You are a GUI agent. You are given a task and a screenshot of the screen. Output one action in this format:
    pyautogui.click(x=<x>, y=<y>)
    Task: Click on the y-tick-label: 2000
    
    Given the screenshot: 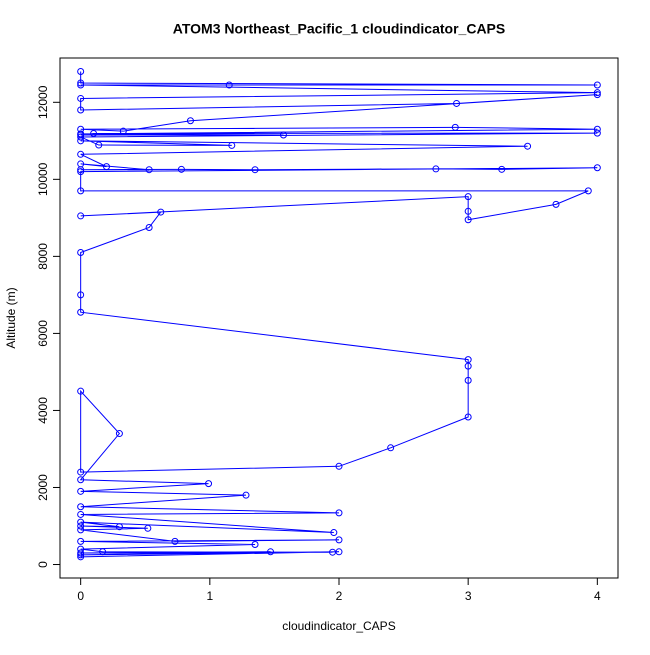 What is the action you would take?
    pyautogui.click(x=43, y=487)
    